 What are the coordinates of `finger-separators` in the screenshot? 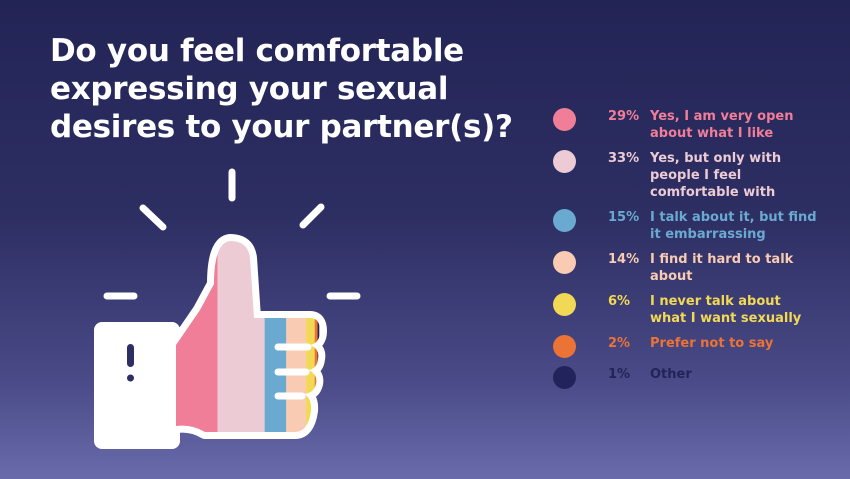 It's located at (293, 371).